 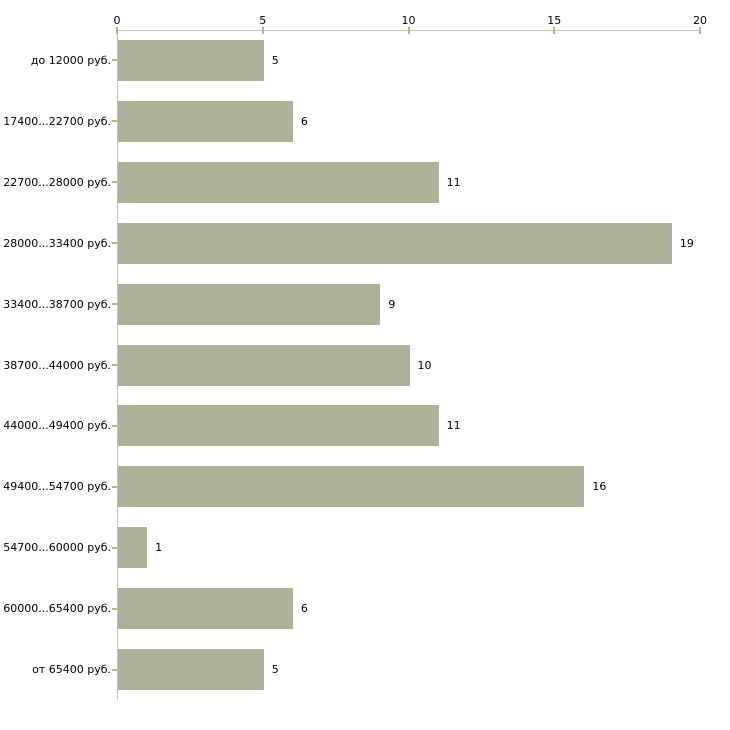 What do you see at coordinates (554, 20) in the screenshot?
I see `value-axis-tick-label: 15` at bounding box center [554, 20].